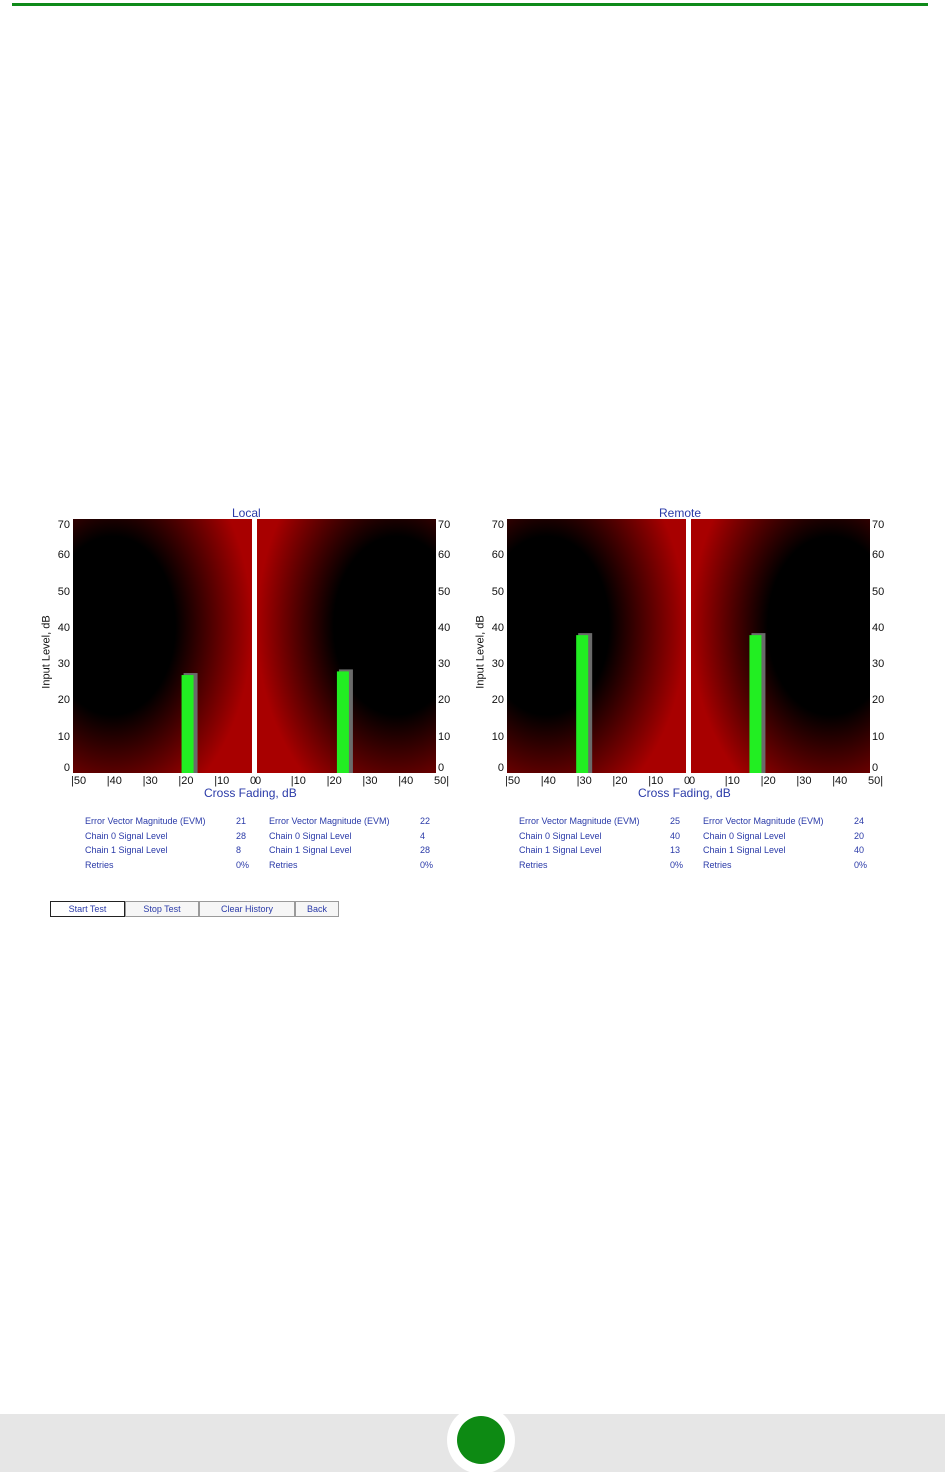  I want to click on stop-test-button: Stop Test, so click(162, 909).